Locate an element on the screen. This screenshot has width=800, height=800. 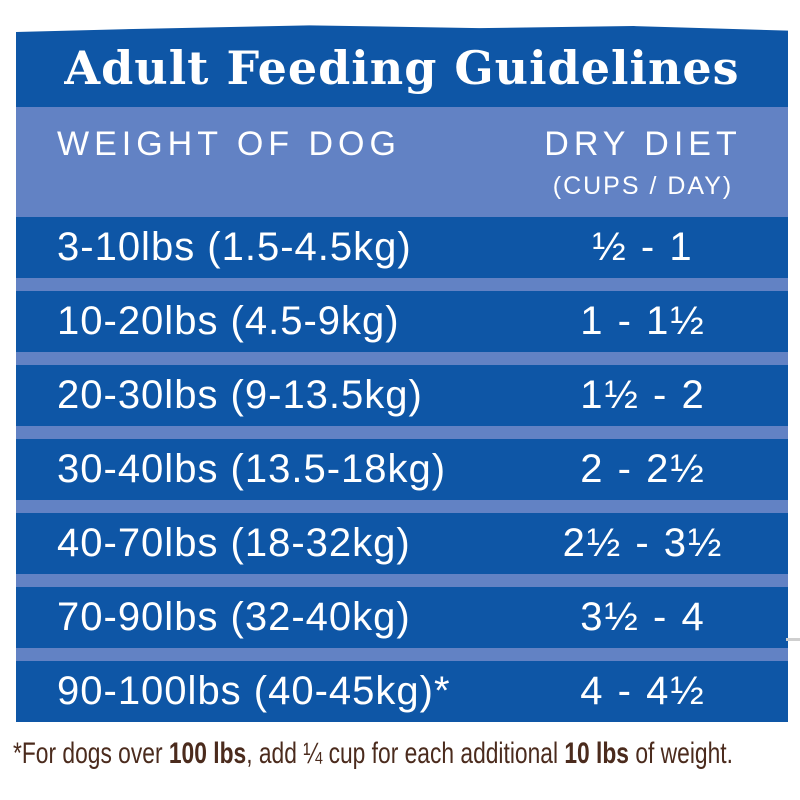
cups-cell: 4 - 4½ is located at coordinates (643, 691).